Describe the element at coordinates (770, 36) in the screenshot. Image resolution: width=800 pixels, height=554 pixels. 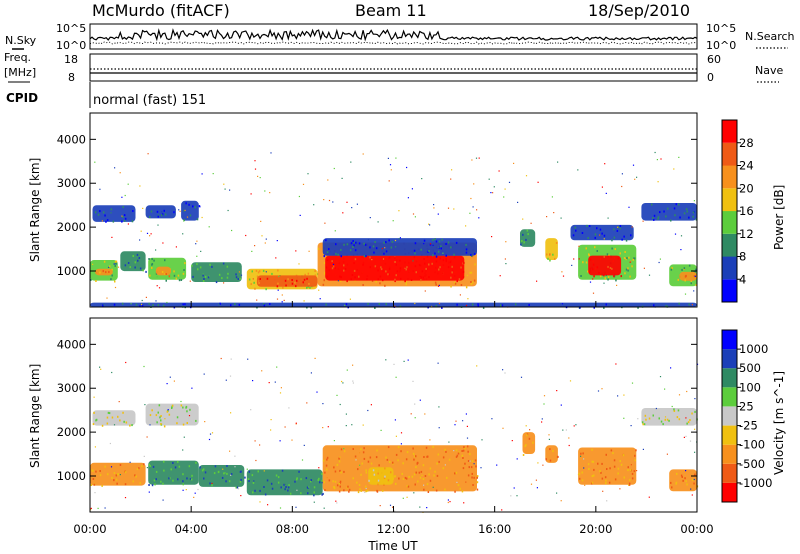
I see `noise-right-label: N.Search` at that location.